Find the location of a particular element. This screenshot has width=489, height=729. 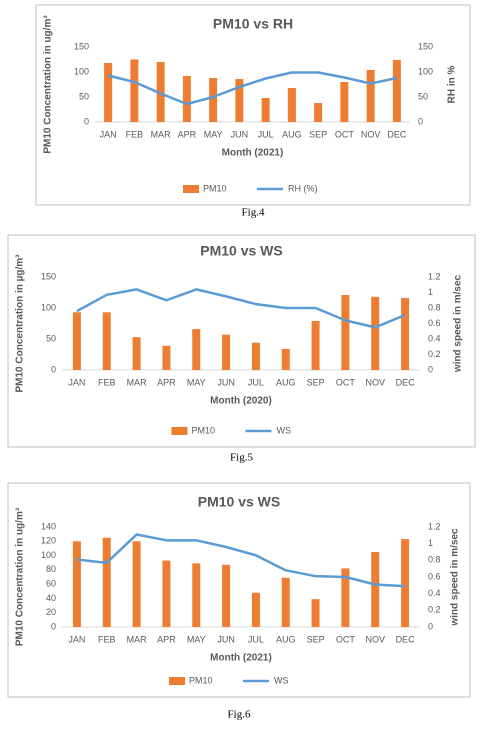

y-tick-label: 60 is located at coordinates (51, 584).